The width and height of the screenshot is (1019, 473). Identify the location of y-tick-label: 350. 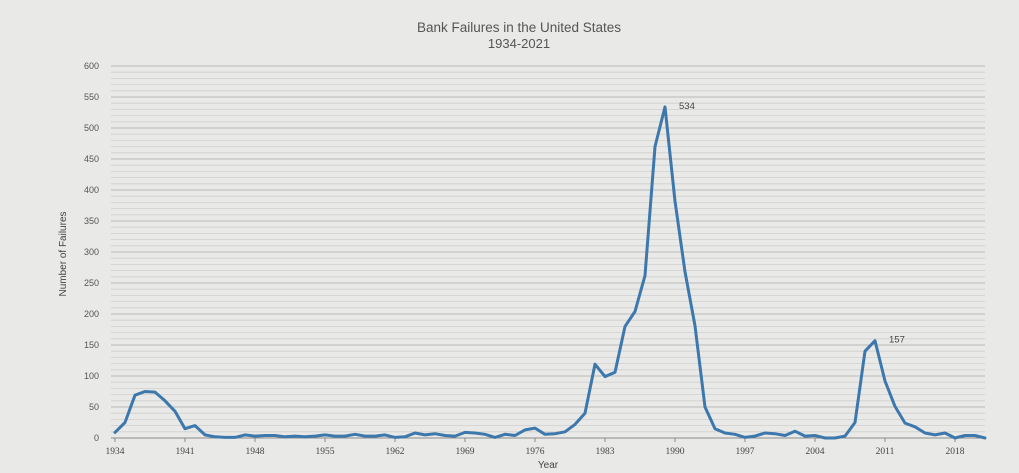
(91, 221).